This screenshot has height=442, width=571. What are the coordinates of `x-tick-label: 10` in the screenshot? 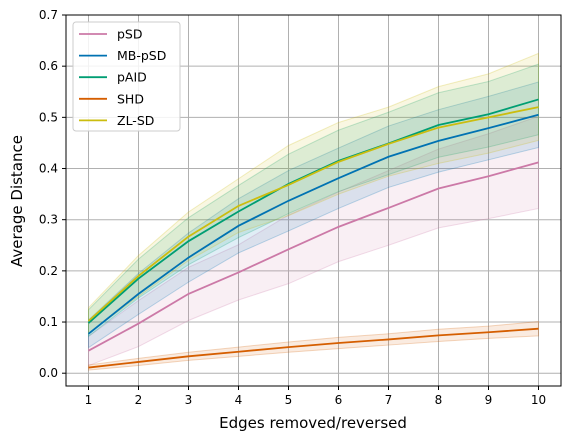 It's located at (538, 400).